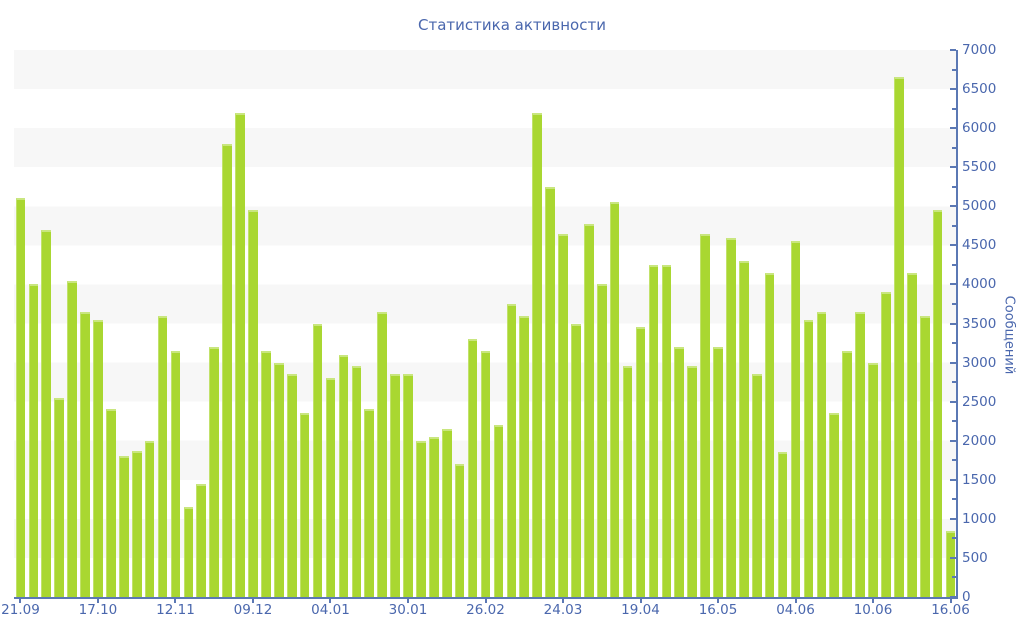 This screenshot has width=1024, height=640. Describe the element at coordinates (979, 518) in the screenshot. I see `y-tick-label: 1000` at that location.